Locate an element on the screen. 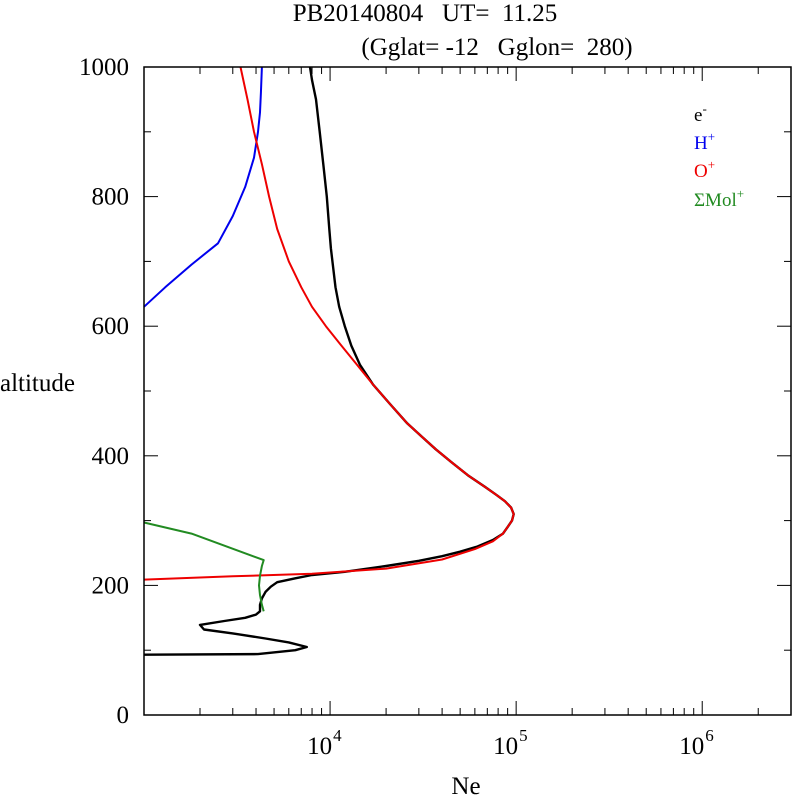 Image resolution: width=792 pixels, height=796 pixels. svg-text: 4 is located at coordinates (337, 735).